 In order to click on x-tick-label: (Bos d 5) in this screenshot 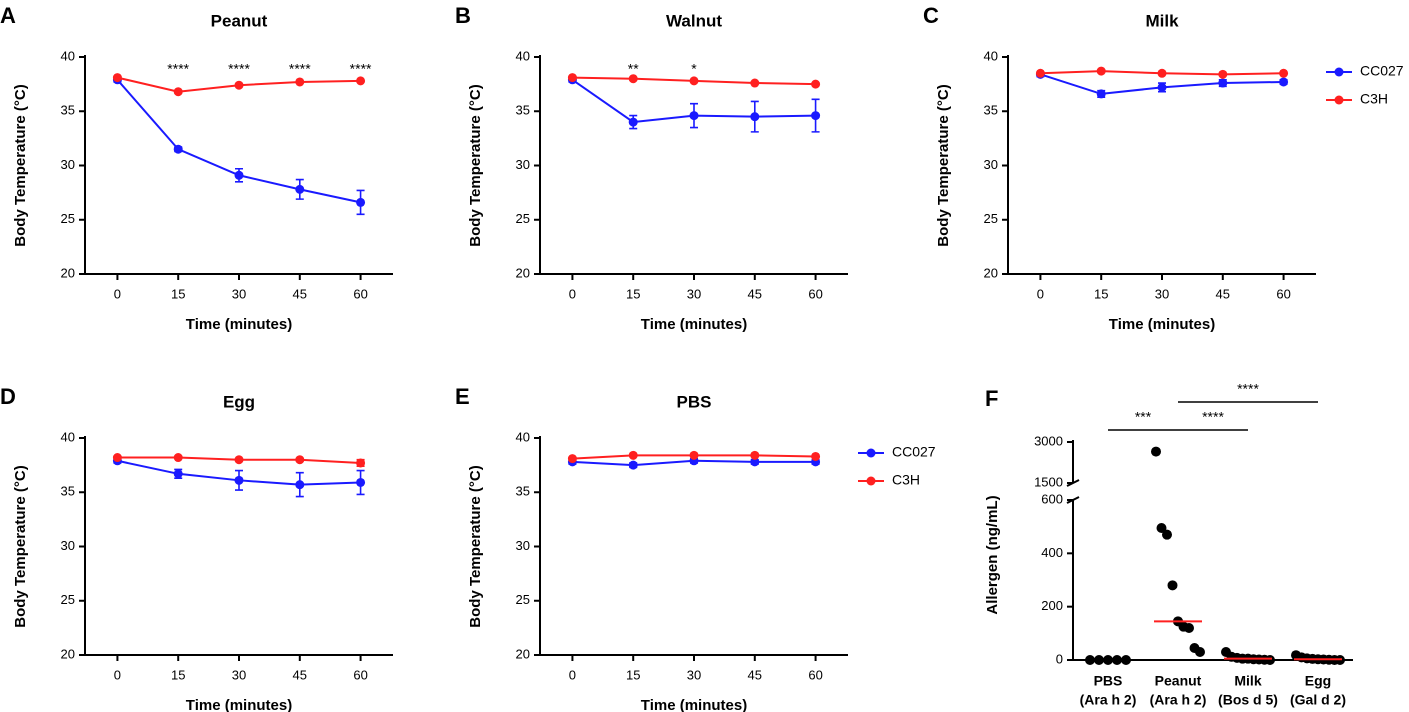, I will do `click(1248, 700)`.